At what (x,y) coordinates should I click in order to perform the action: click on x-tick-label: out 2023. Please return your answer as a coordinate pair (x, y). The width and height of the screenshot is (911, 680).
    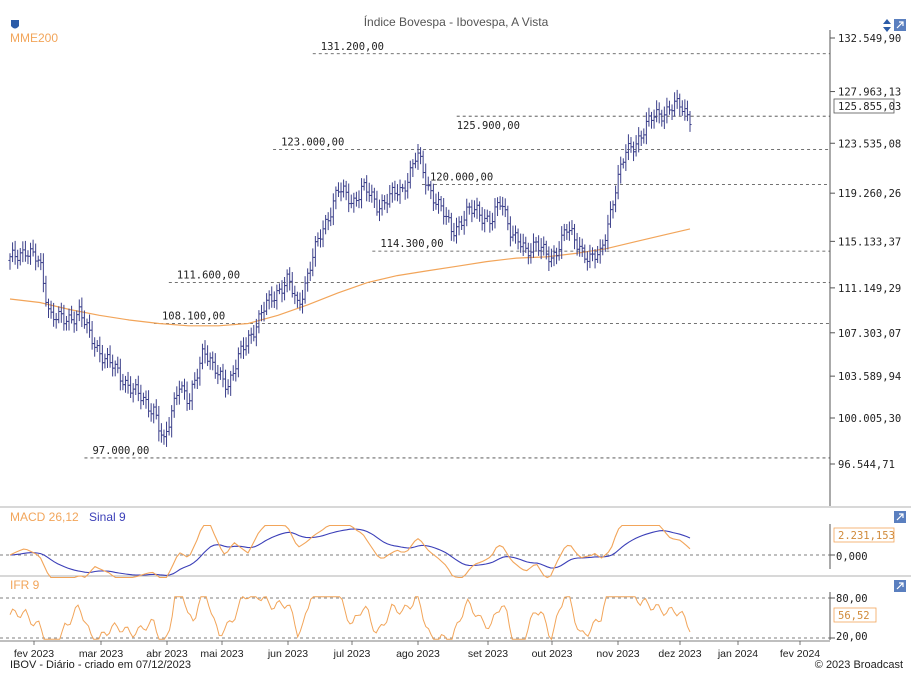
    Looking at the image, I should click on (552, 654).